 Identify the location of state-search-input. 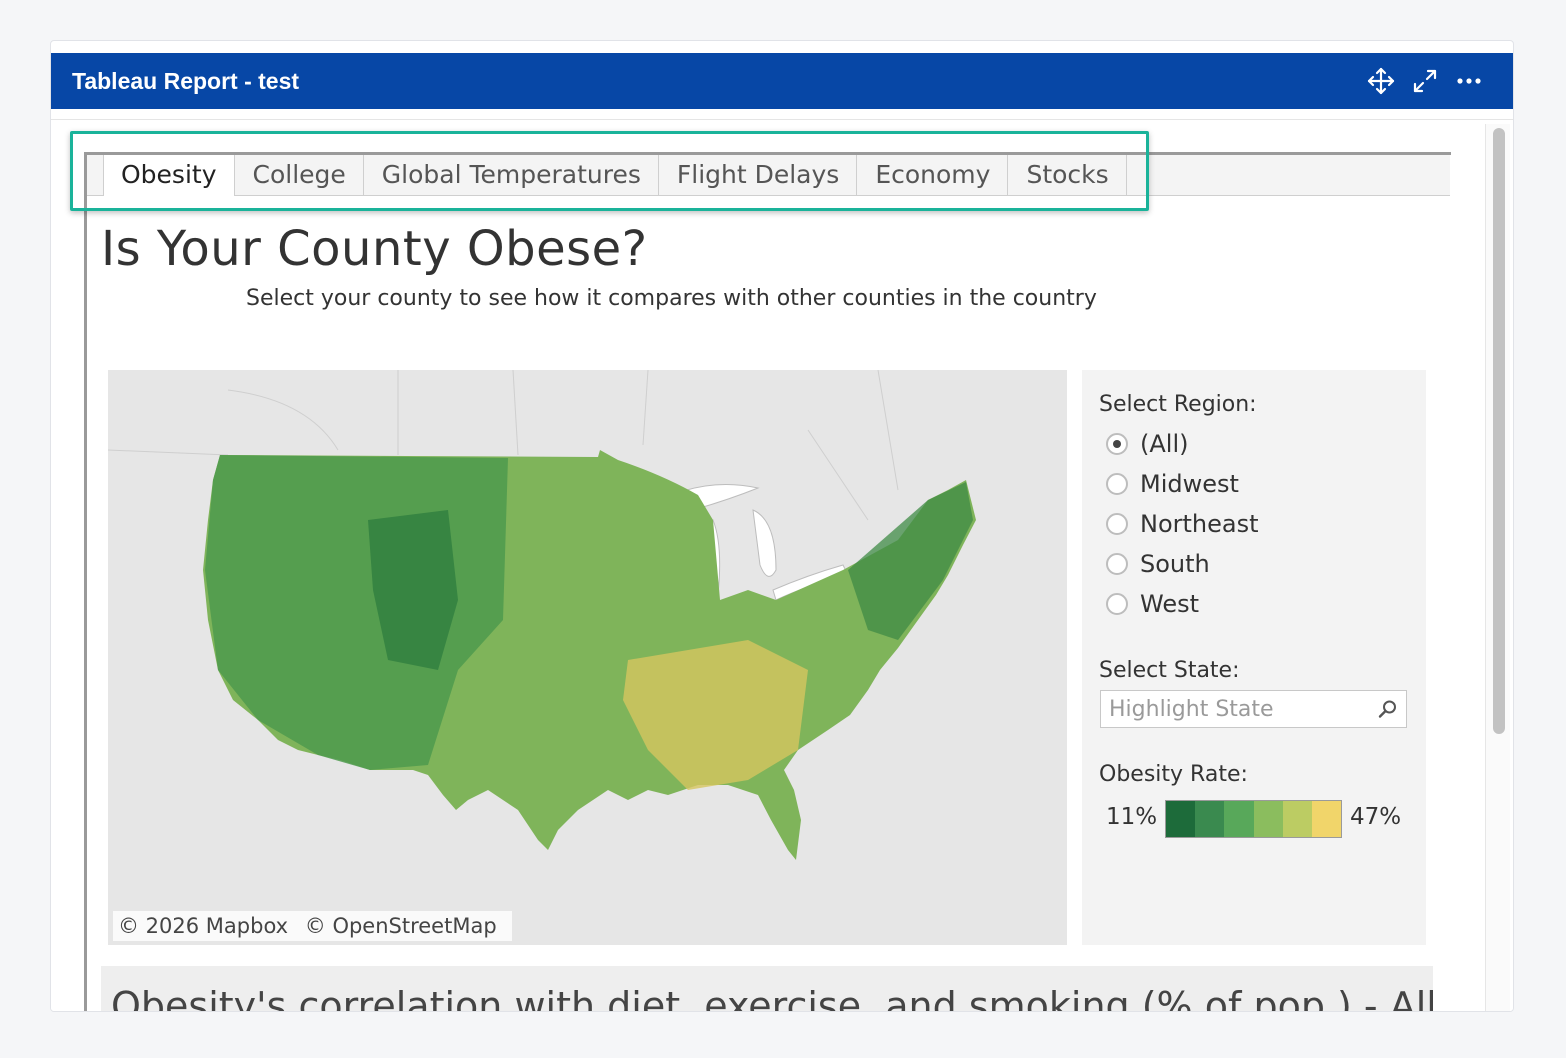
(1236, 709).